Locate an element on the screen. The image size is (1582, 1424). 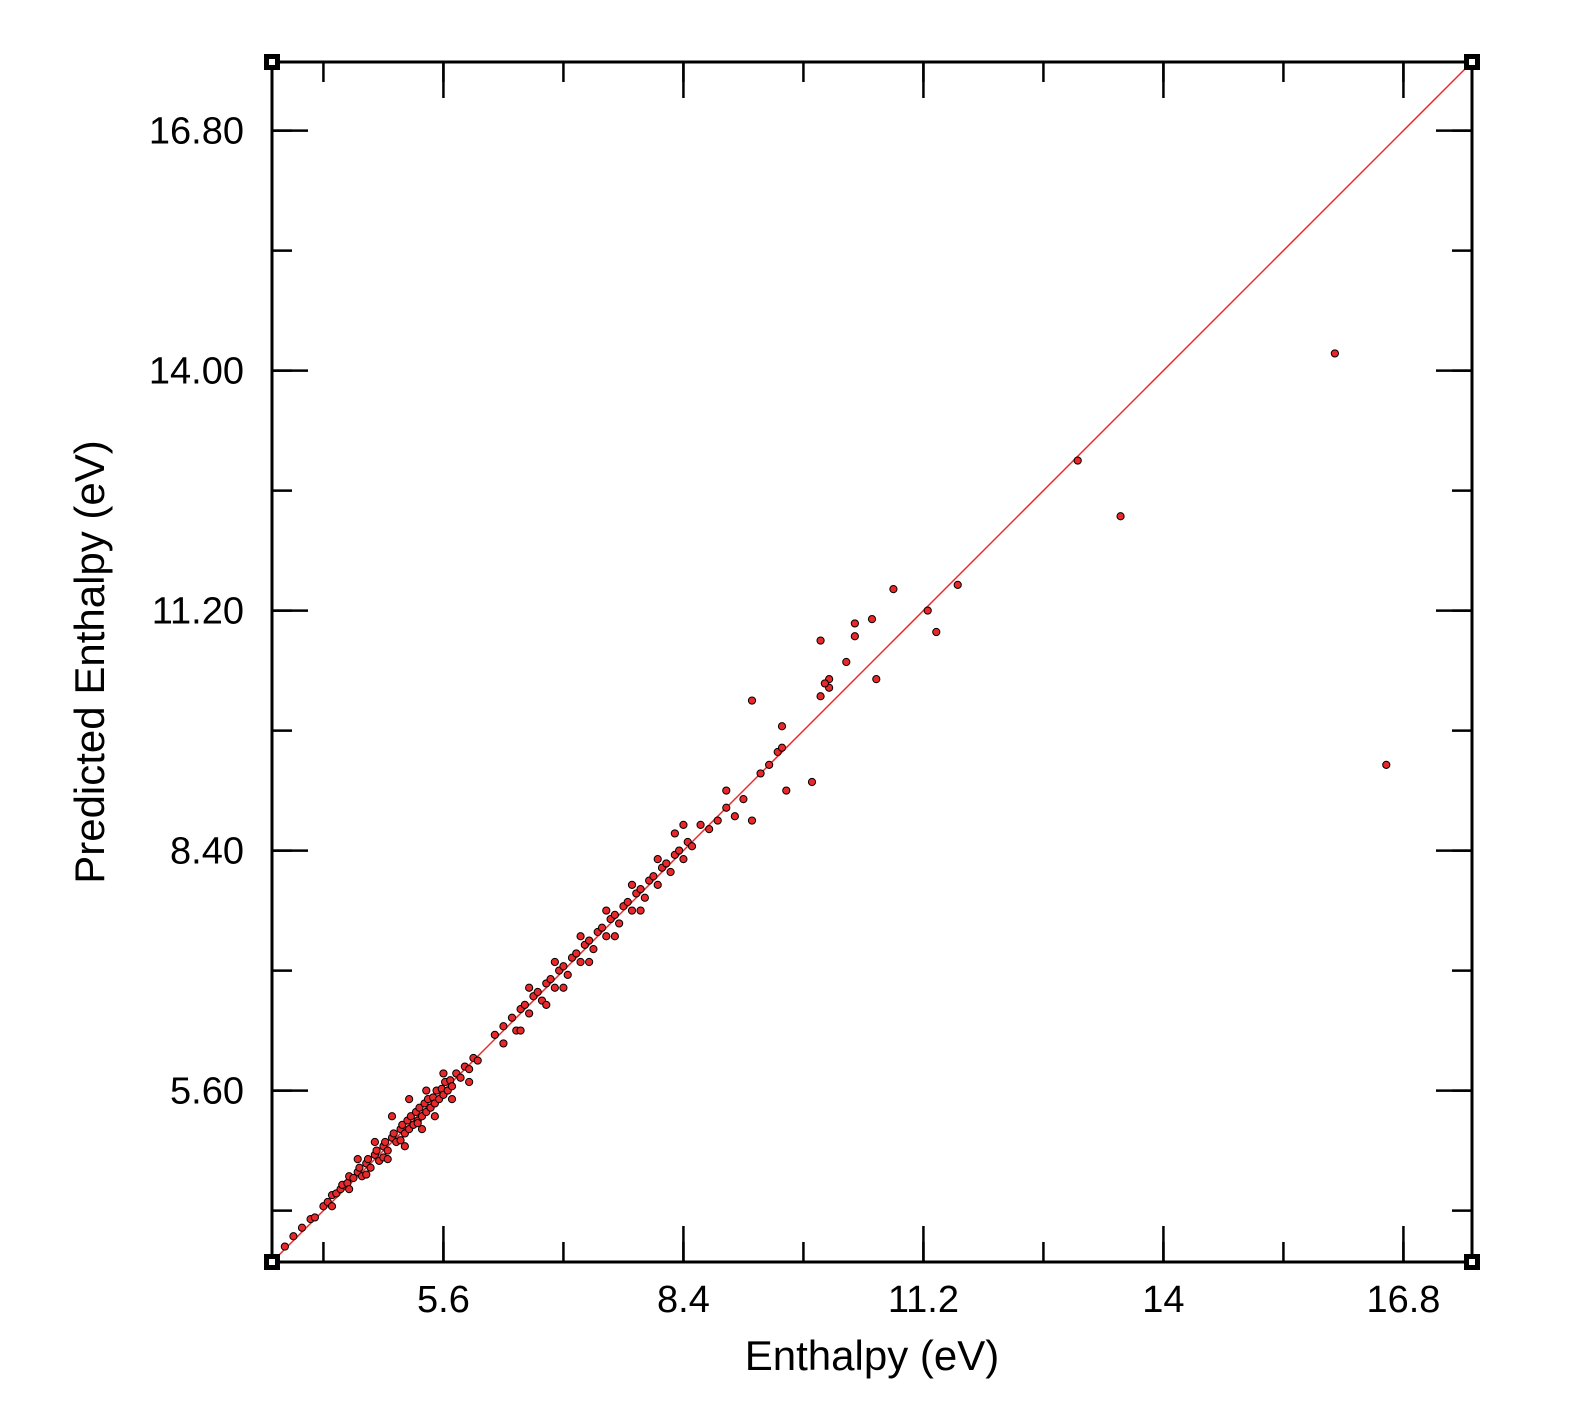
x-tick-label: 8.4 is located at coordinates (683, 1300).